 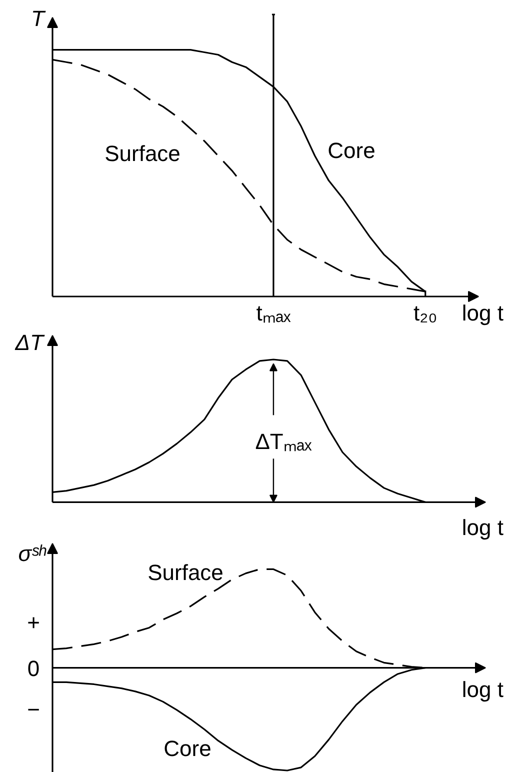 What do you see at coordinates (32, 553) in the screenshot?
I see `y-axis-title: σˢʰ` at bounding box center [32, 553].